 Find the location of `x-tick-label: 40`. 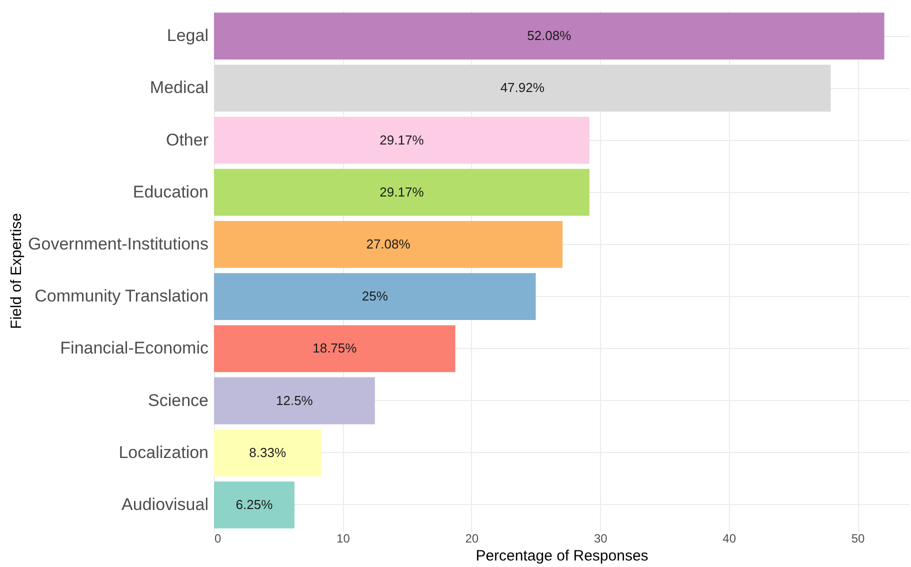

x-tick-label: 40 is located at coordinates (729, 539).